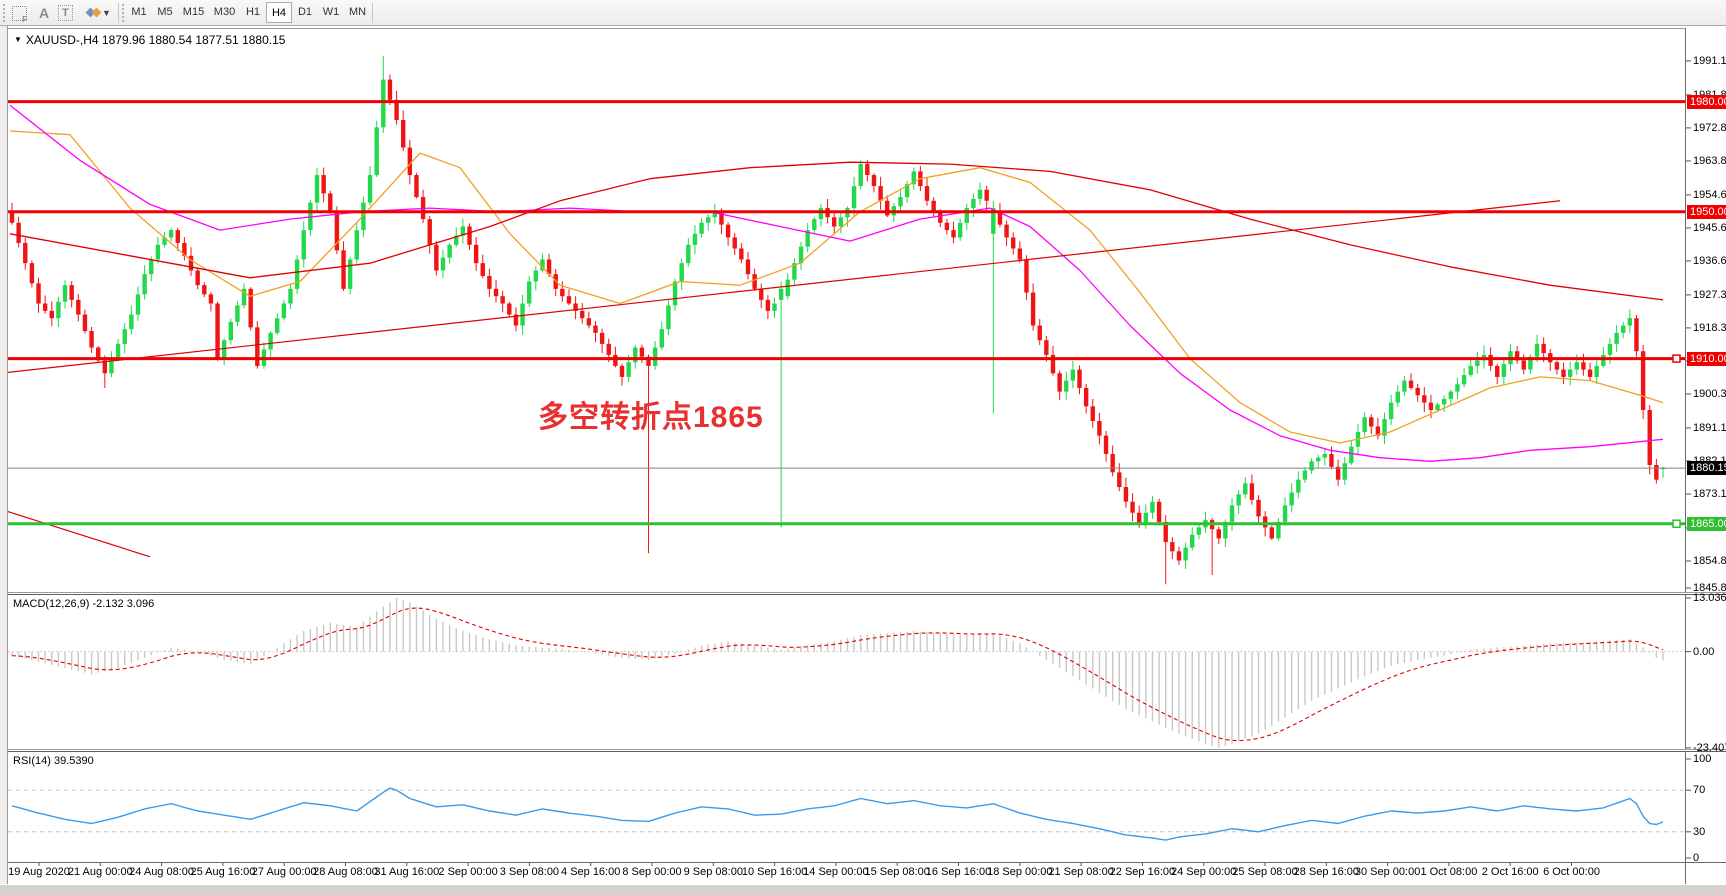 The height and width of the screenshot is (895, 1726). What do you see at coordinates (1449, 872) in the screenshot?
I see `time-axis-label: 1 Oct 08:00` at bounding box center [1449, 872].